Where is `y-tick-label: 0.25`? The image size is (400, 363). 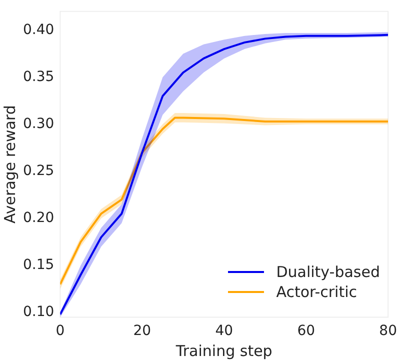 y-tick-label: 0.25 is located at coordinates (38, 171).